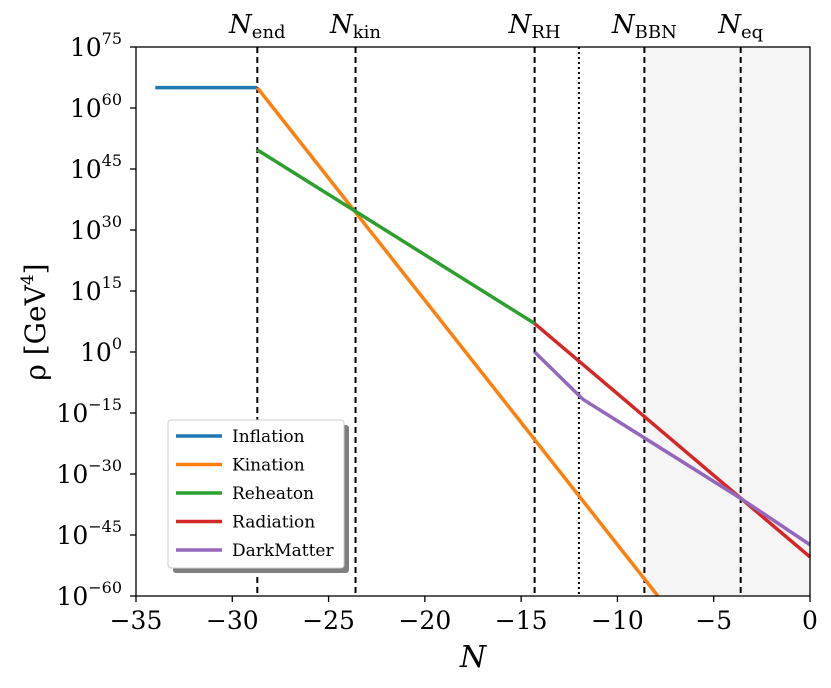  Describe the element at coordinates (713, 620) in the screenshot. I see `x-tick-label: −5` at that location.